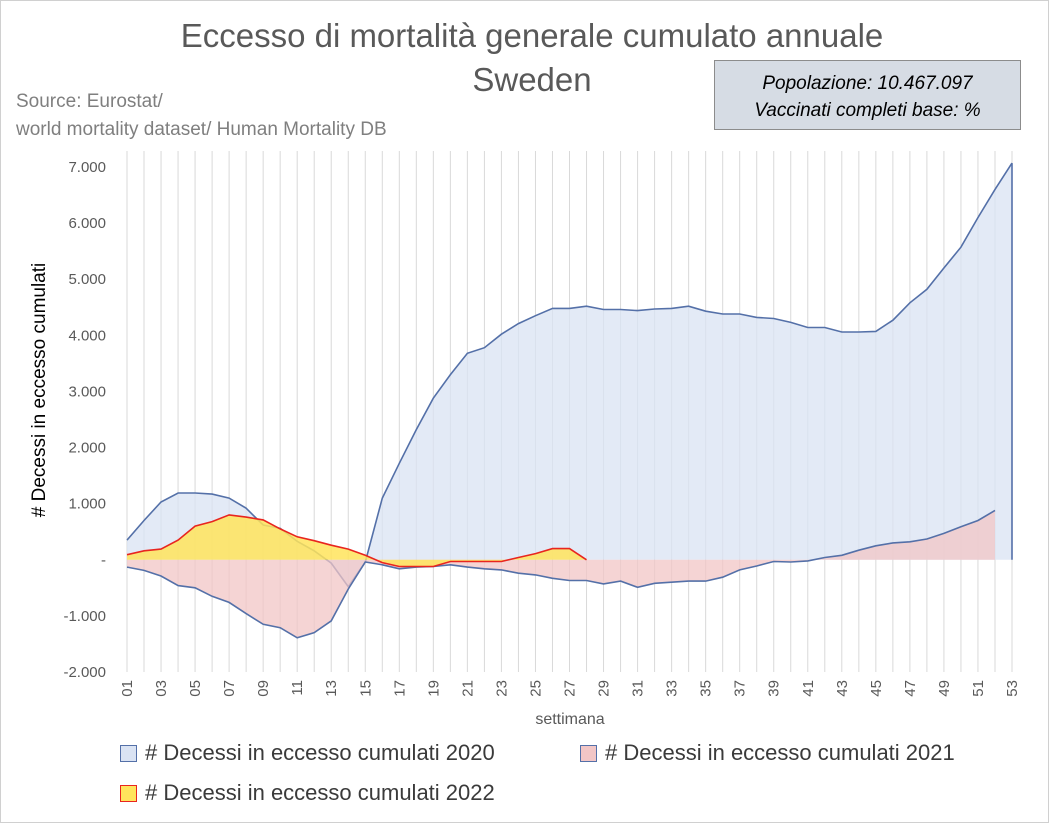 This screenshot has height=823, width=1049. Describe the element at coordinates (320, 792) in the screenshot. I see `legend-label-2022: # Decessi in eccesso cumulati 2022` at that location.